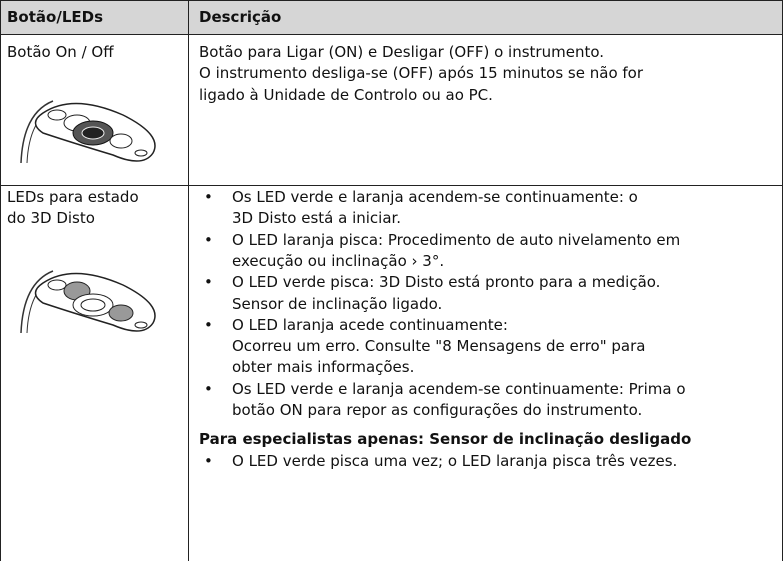  Describe the element at coordinates (55, 17) in the screenshot. I see `header-cell: Botão/LEDs` at that location.